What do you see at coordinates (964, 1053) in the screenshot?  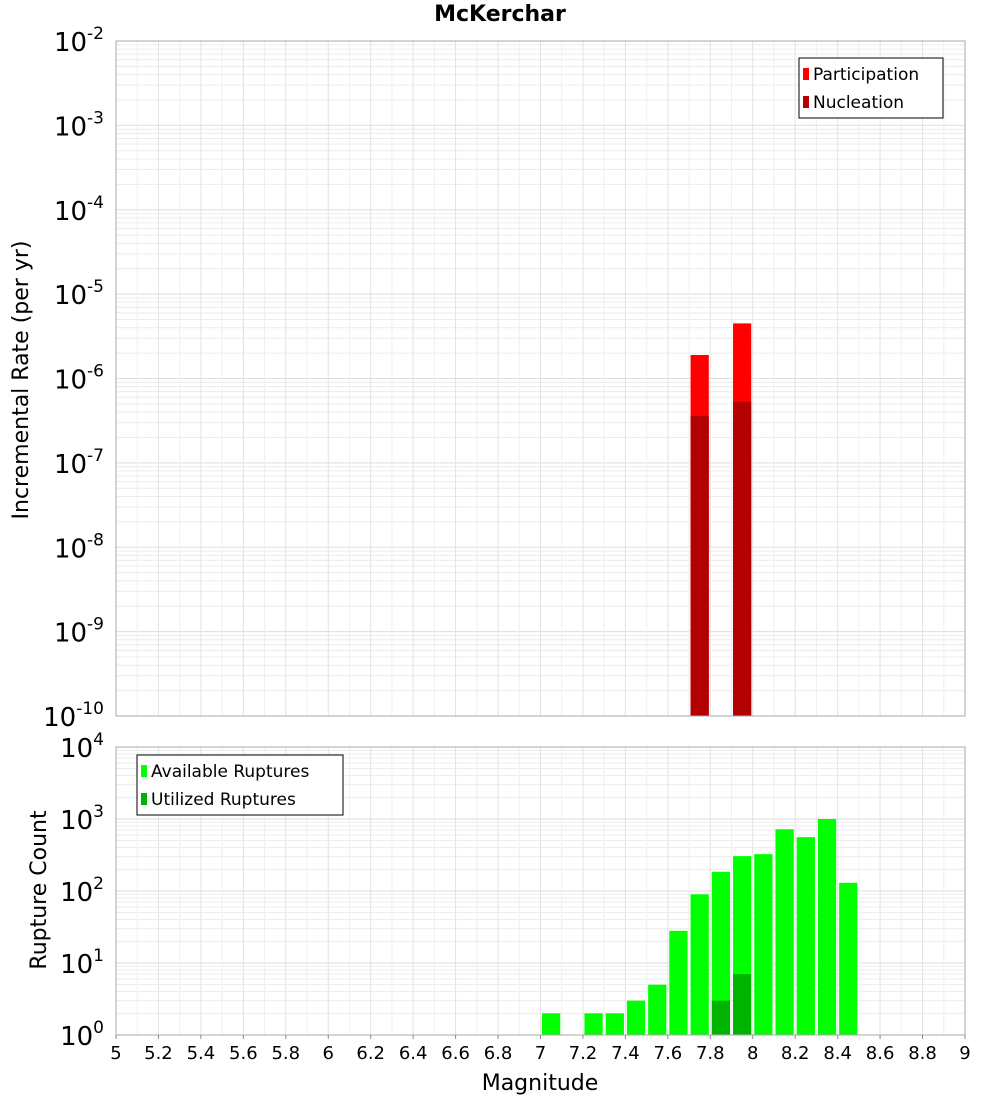 I see `x-tick-label: 9` at bounding box center [964, 1053].